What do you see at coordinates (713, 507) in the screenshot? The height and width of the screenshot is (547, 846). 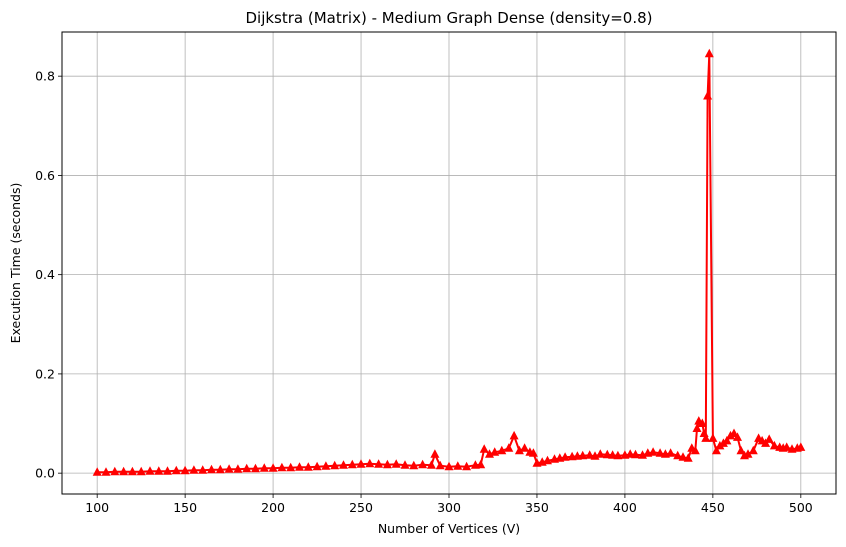 I see `x-tick-label: 450` at bounding box center [713, 507].